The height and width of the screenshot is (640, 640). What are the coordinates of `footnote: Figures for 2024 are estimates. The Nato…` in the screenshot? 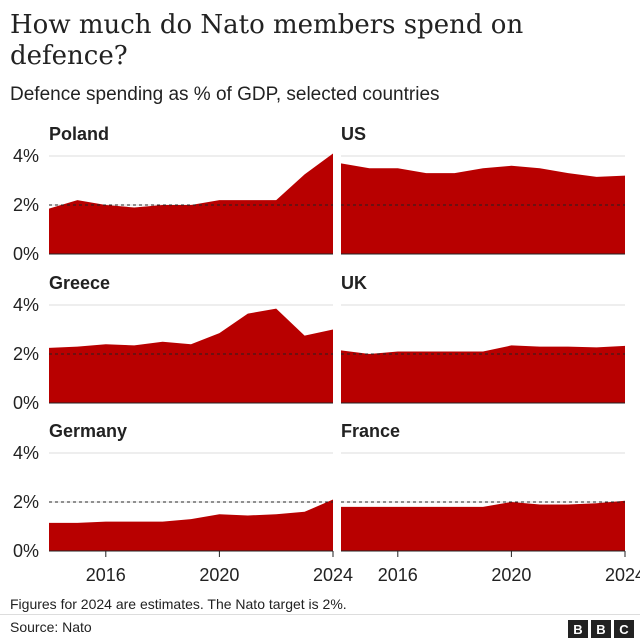 It's located at (178, 604).